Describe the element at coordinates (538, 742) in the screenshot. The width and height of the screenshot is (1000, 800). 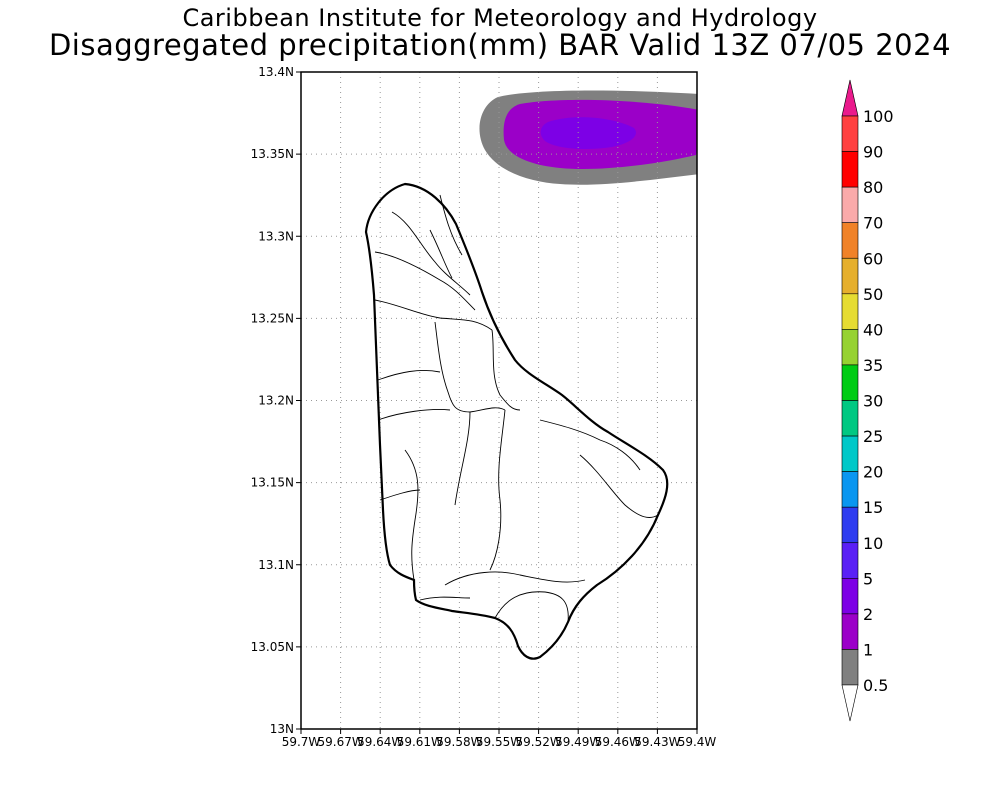
I see `lon-tick-label: 59.52W` at that location.